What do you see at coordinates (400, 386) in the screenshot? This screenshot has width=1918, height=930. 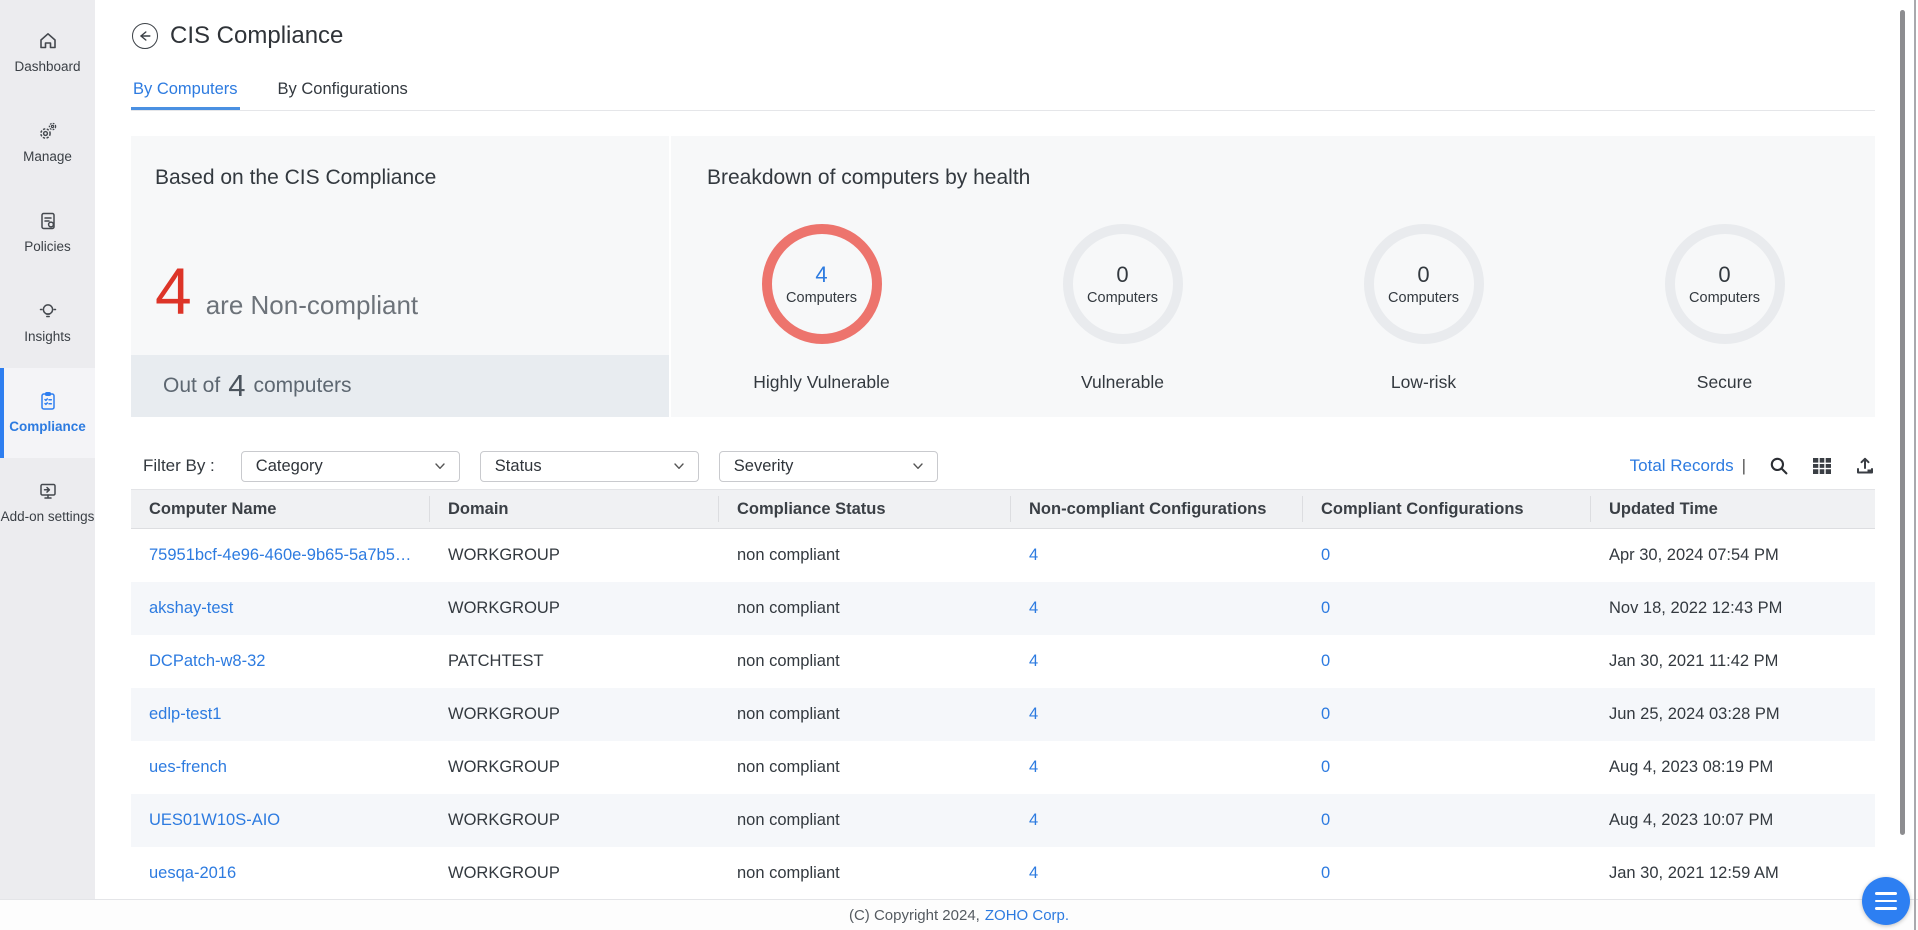 I see `total-computers-strip: Out of 4 computers` at bounding box center [400, 386].